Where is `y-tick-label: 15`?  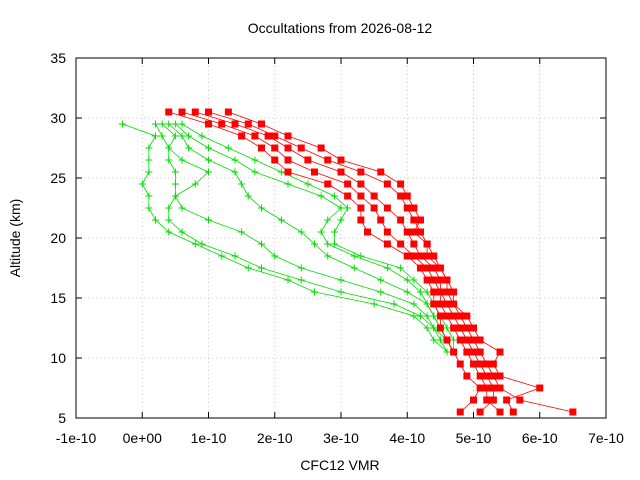 y-tick-label: 15 is located at coordinates (58, 298).